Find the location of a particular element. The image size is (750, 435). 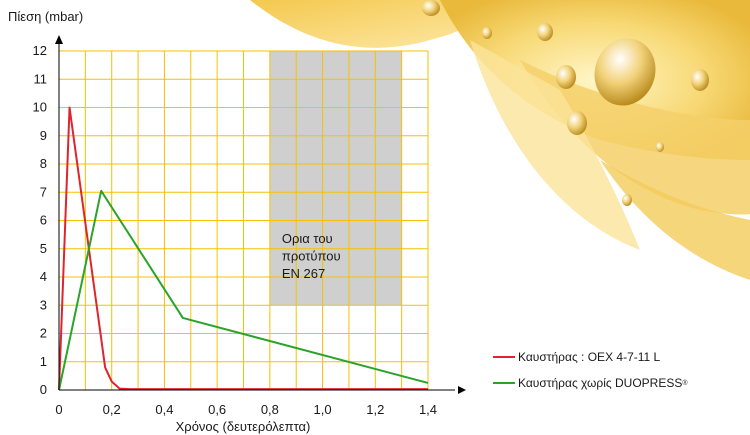

legend-entry: Καυστήρας : OEX 4-7-11 L is located at coordinates (590, 357).